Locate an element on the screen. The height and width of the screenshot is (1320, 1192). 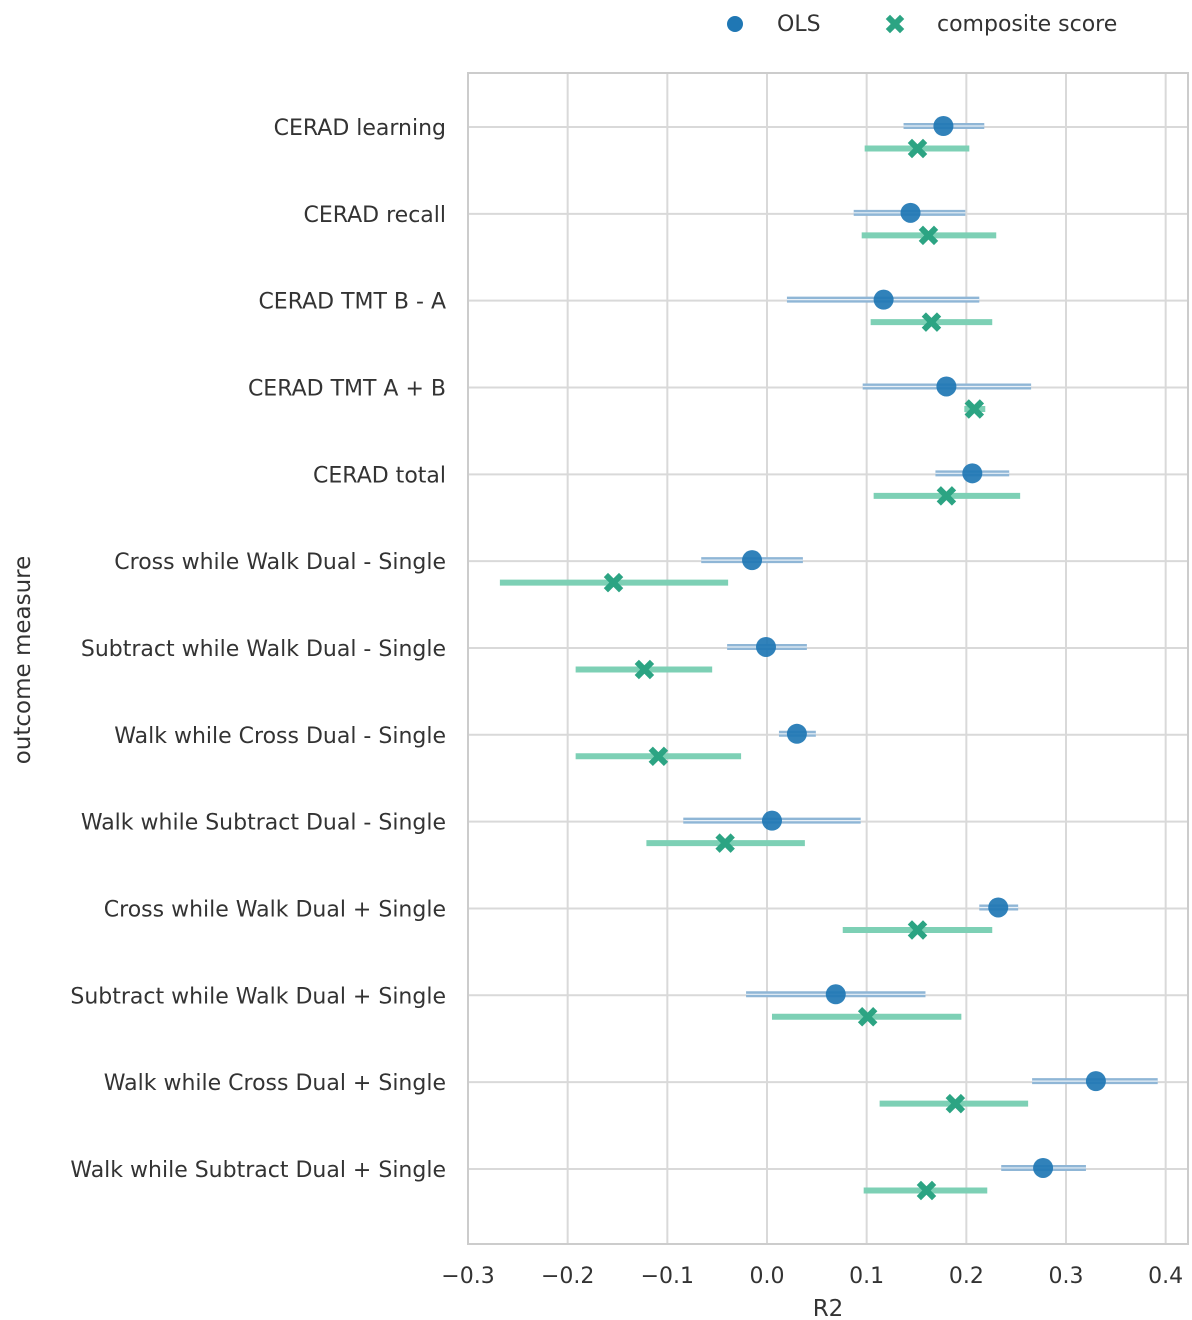
x-tick-label: −0.2 is located at coordinates (567, 1276).